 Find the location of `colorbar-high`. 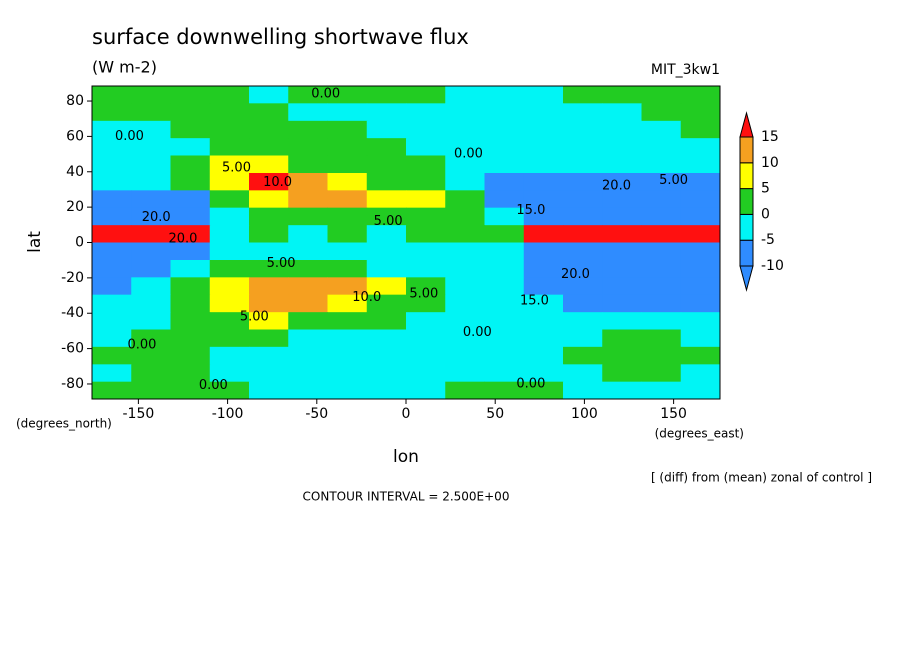

colorbar-high is located at coordinates (746, 124).